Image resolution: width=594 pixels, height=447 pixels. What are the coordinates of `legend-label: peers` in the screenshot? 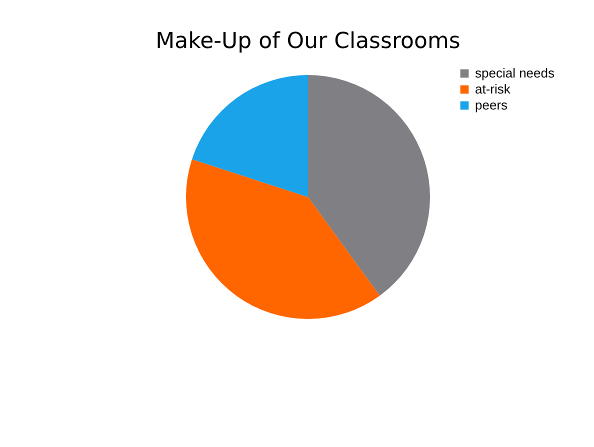 It's located at (491, 105).